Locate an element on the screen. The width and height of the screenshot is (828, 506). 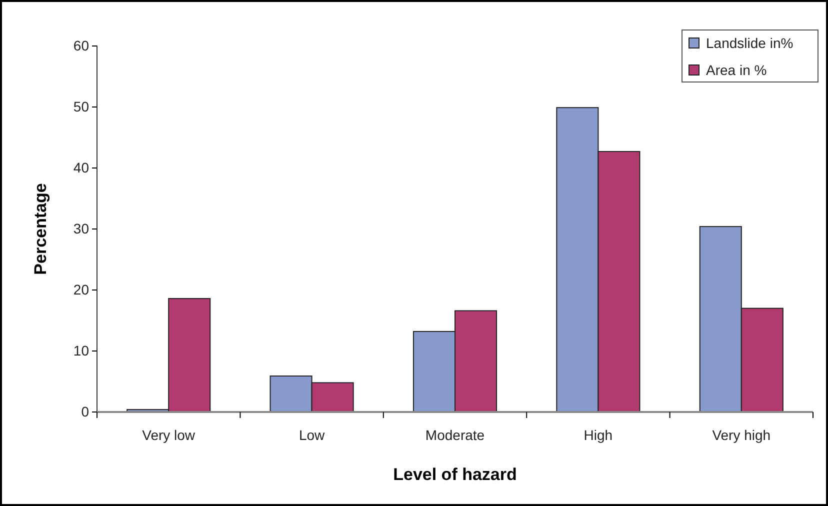
y-tick-label: 40 is located at coordinates (81, 167).